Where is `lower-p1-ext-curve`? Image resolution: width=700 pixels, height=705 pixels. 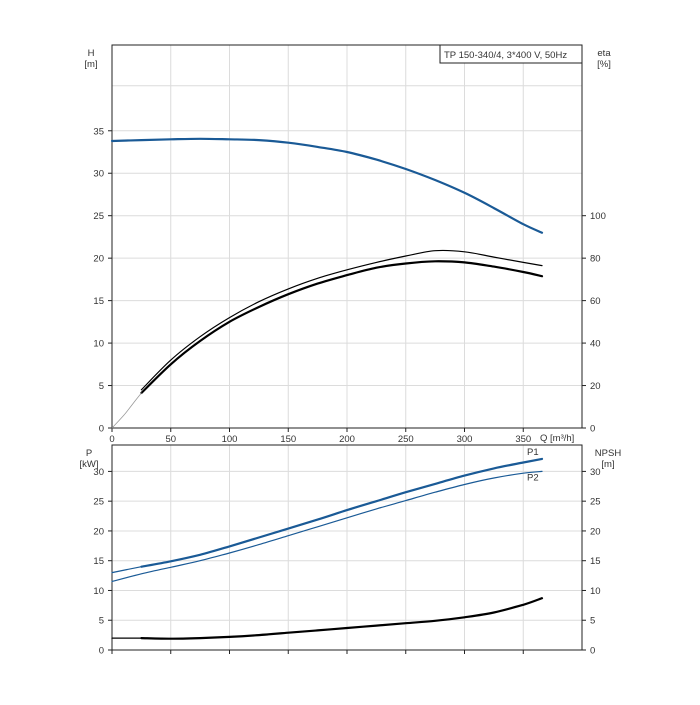
lower-p1-ext-curve is located at coordinates (126, 570).